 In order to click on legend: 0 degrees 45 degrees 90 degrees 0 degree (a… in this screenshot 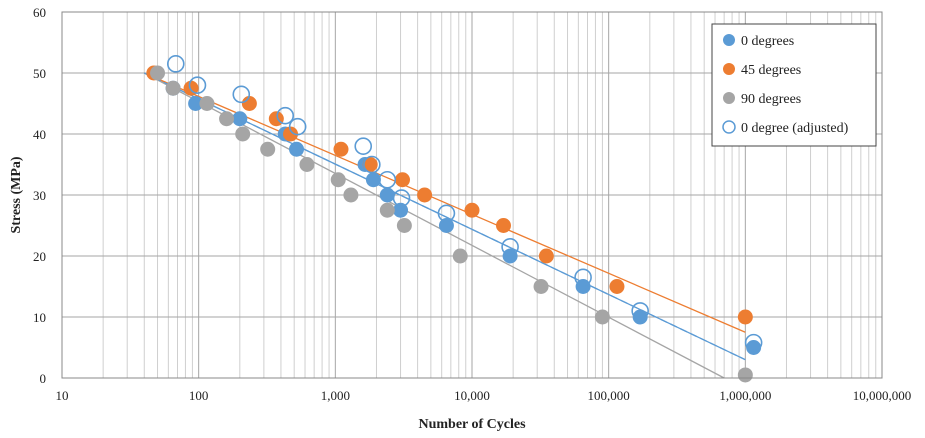, I will do `click(794, 85)`.